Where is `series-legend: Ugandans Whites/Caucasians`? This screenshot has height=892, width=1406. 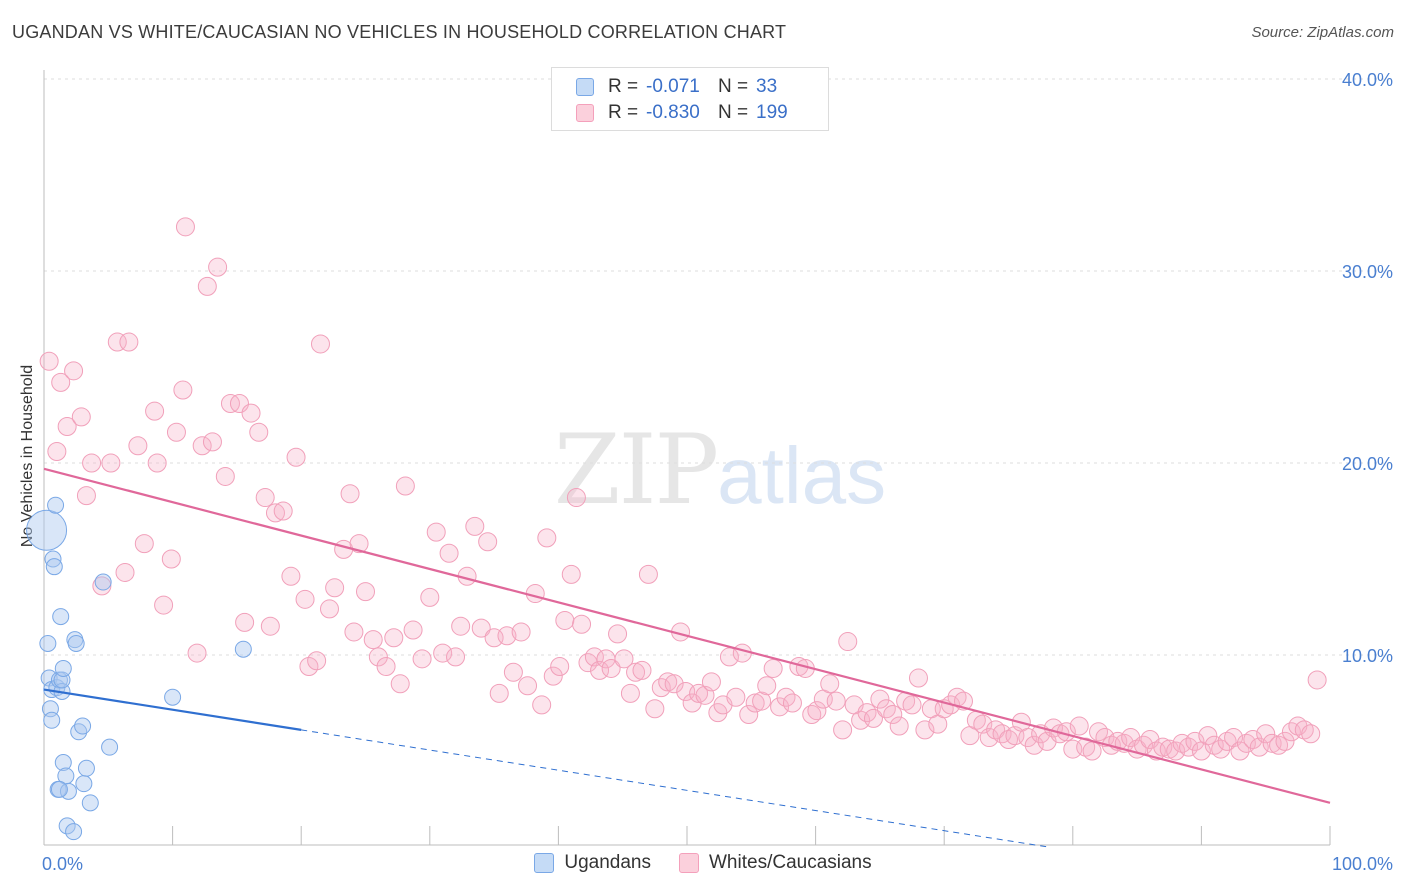
series-legend: Ugandans Whites/Caucasians is located at coordinates (703, 863).